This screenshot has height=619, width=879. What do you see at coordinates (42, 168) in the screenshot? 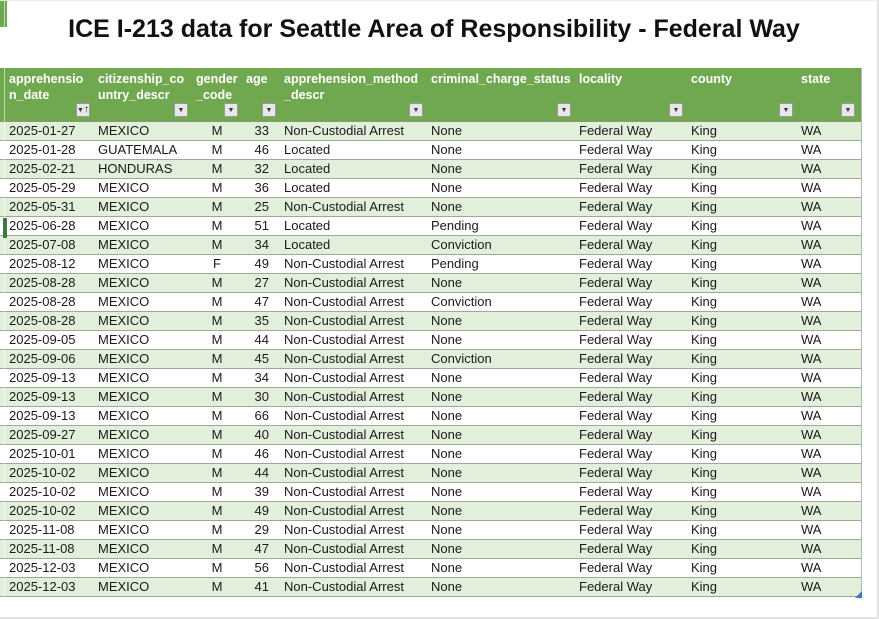
I see `cell-apprehension_date: 2025-02-21` at bounding box center [42, 168].